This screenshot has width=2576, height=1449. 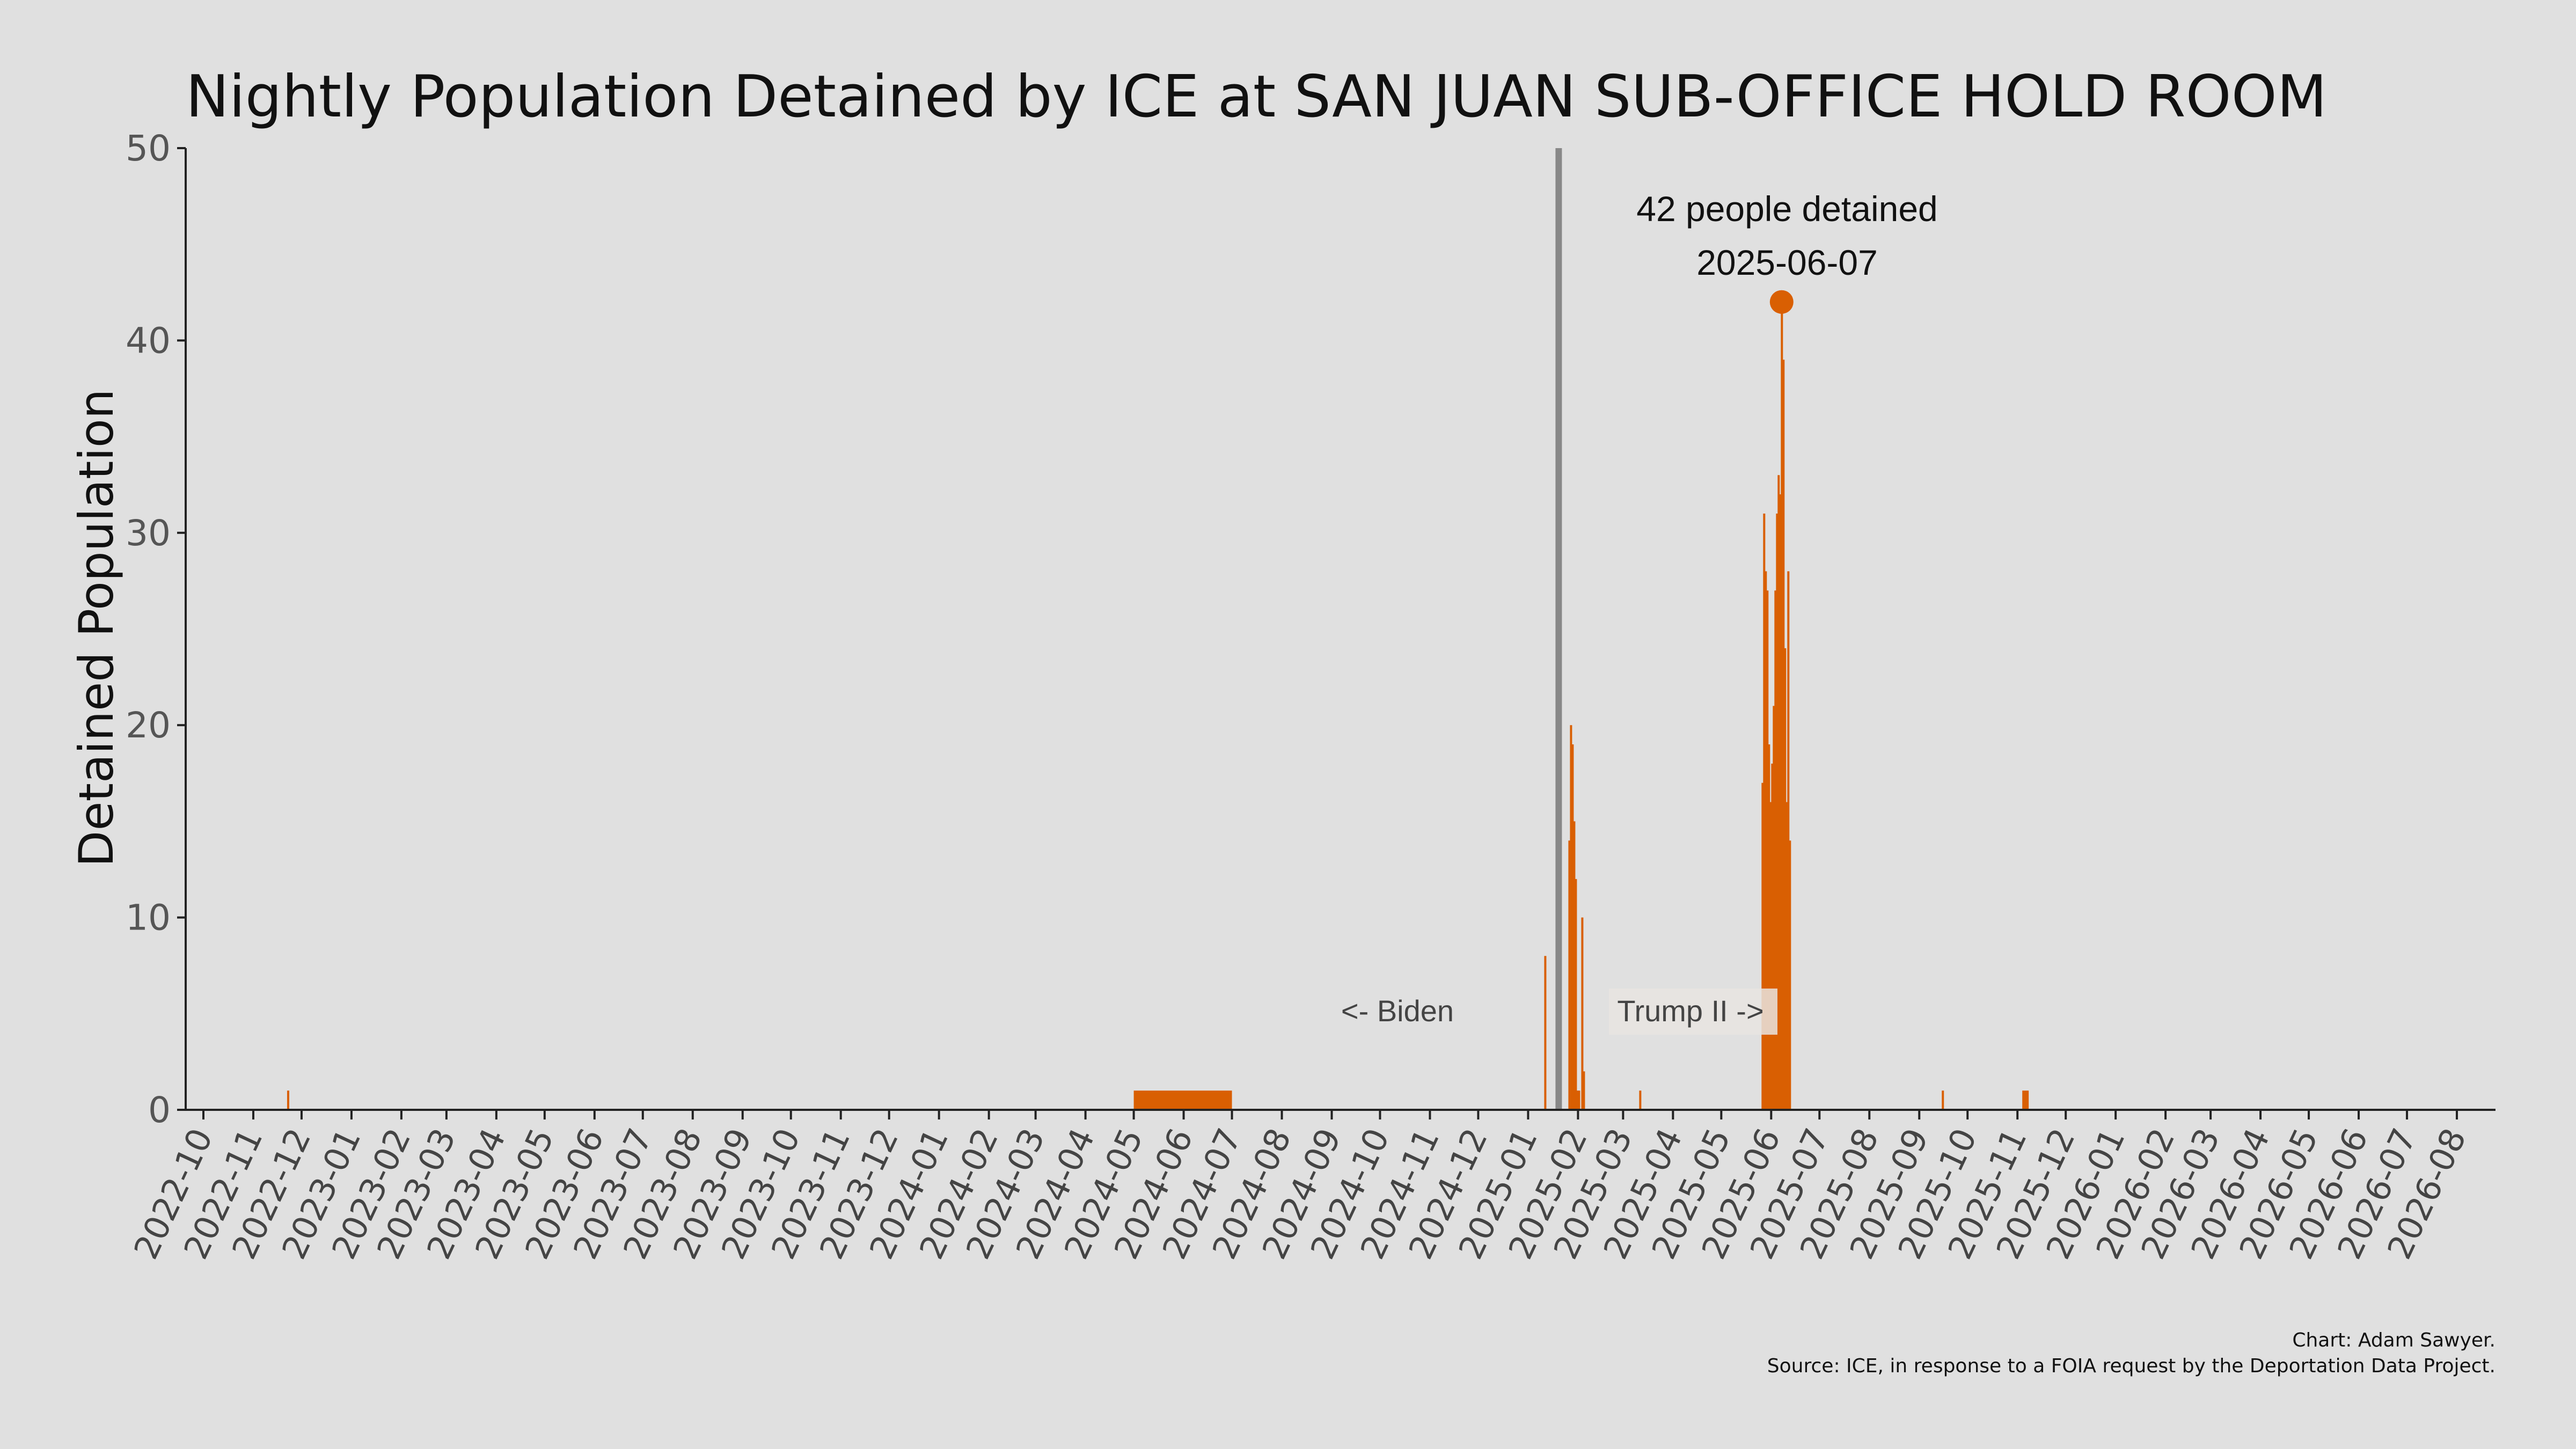 What do you see at coordinates (1781, 302) in the screenshot?
I see `peak-marker` at bounding box center [1781, 302].